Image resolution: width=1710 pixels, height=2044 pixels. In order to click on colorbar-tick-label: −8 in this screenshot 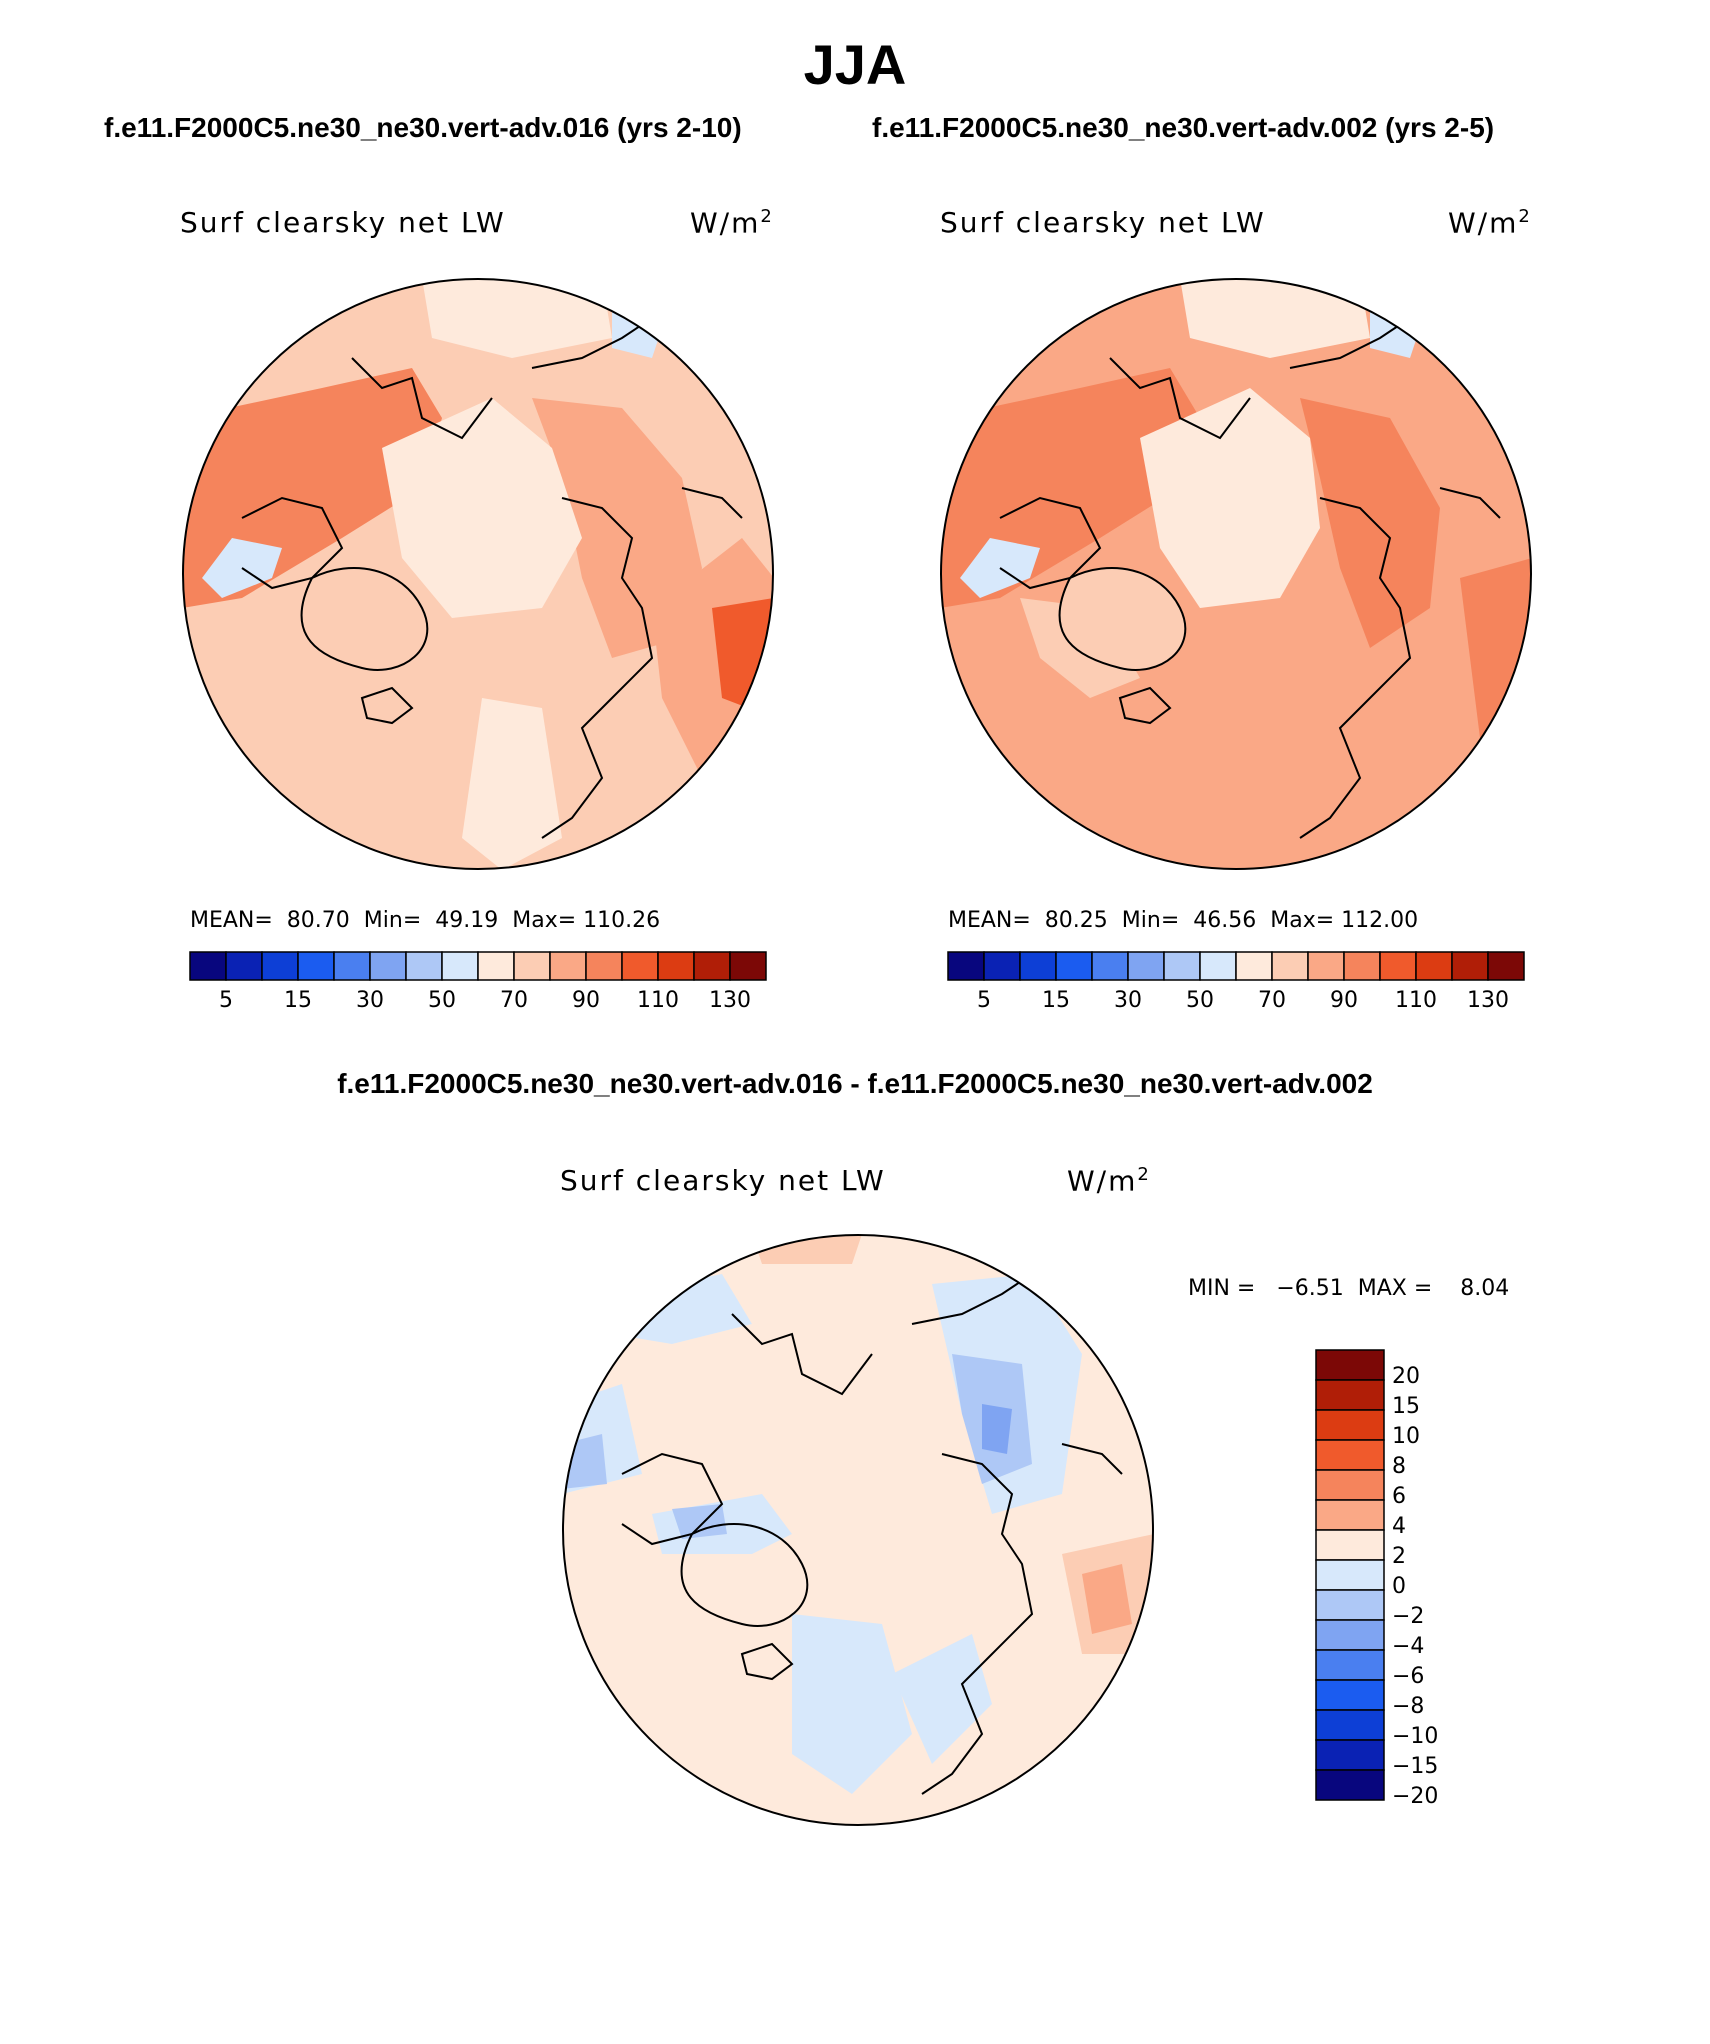, I will do `click(1408, 1706)`.